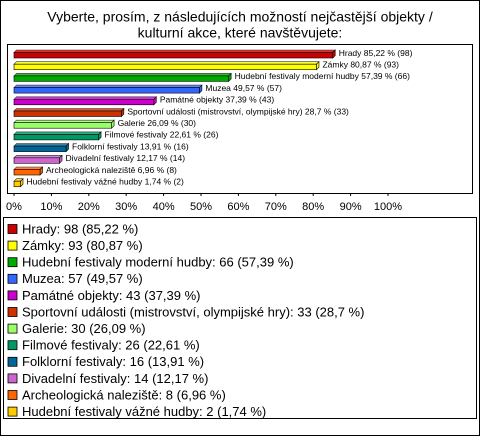 Image resolution: width=480 pixels, height=441 pixels. What do you see at coordinates (276, 207) in the screenshot?
I see `x-tick-label: 70%` at bounding box center [276, 207].